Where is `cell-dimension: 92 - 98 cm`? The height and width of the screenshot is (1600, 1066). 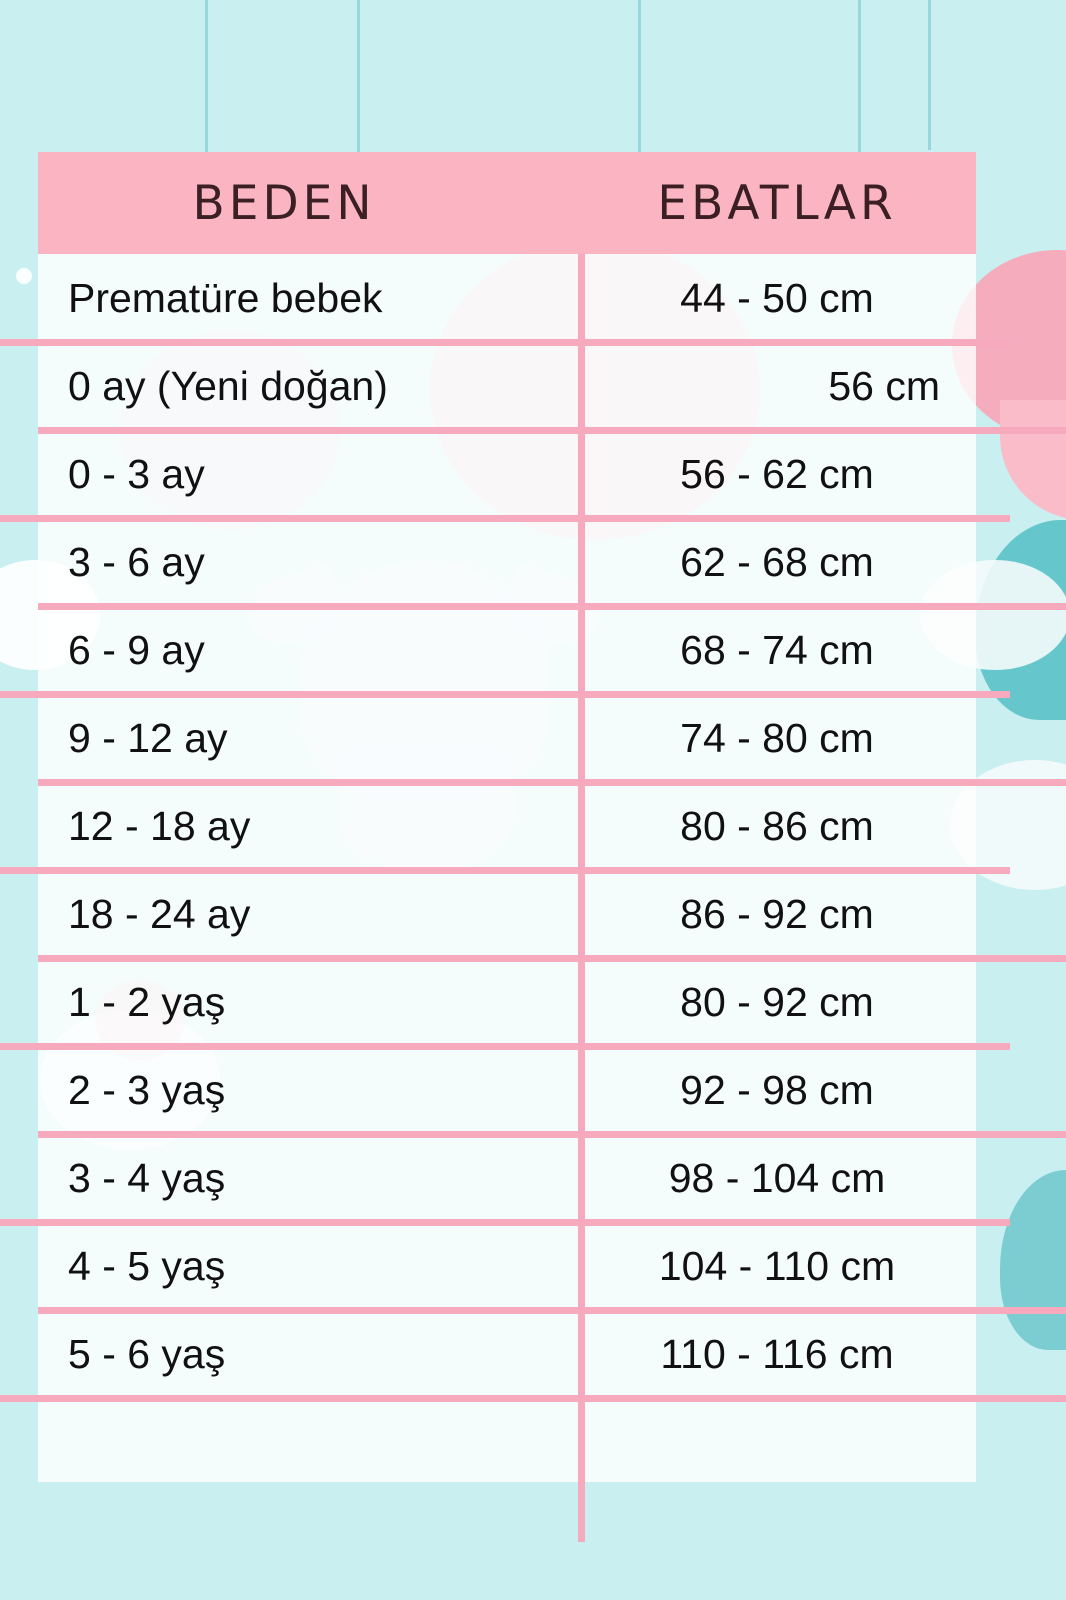
cell-dimension: 92 - 98 cm is located at coordinates (777, 1089).